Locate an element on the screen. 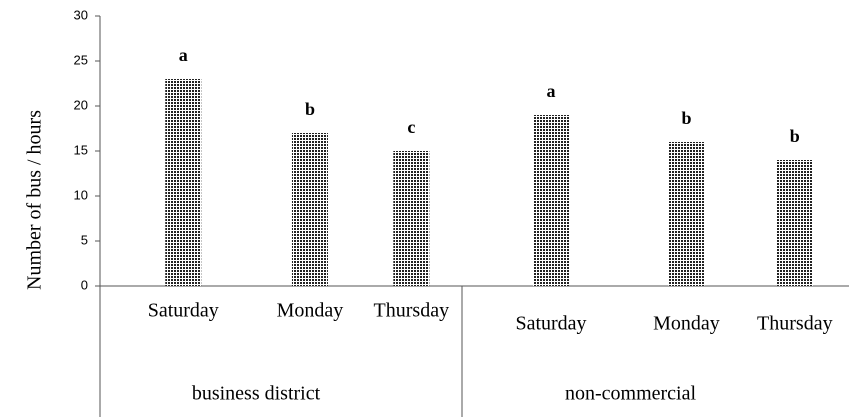 This screenshot has height=417, width=849. y-tick-label: 0 is located at coordinates (84, 284).